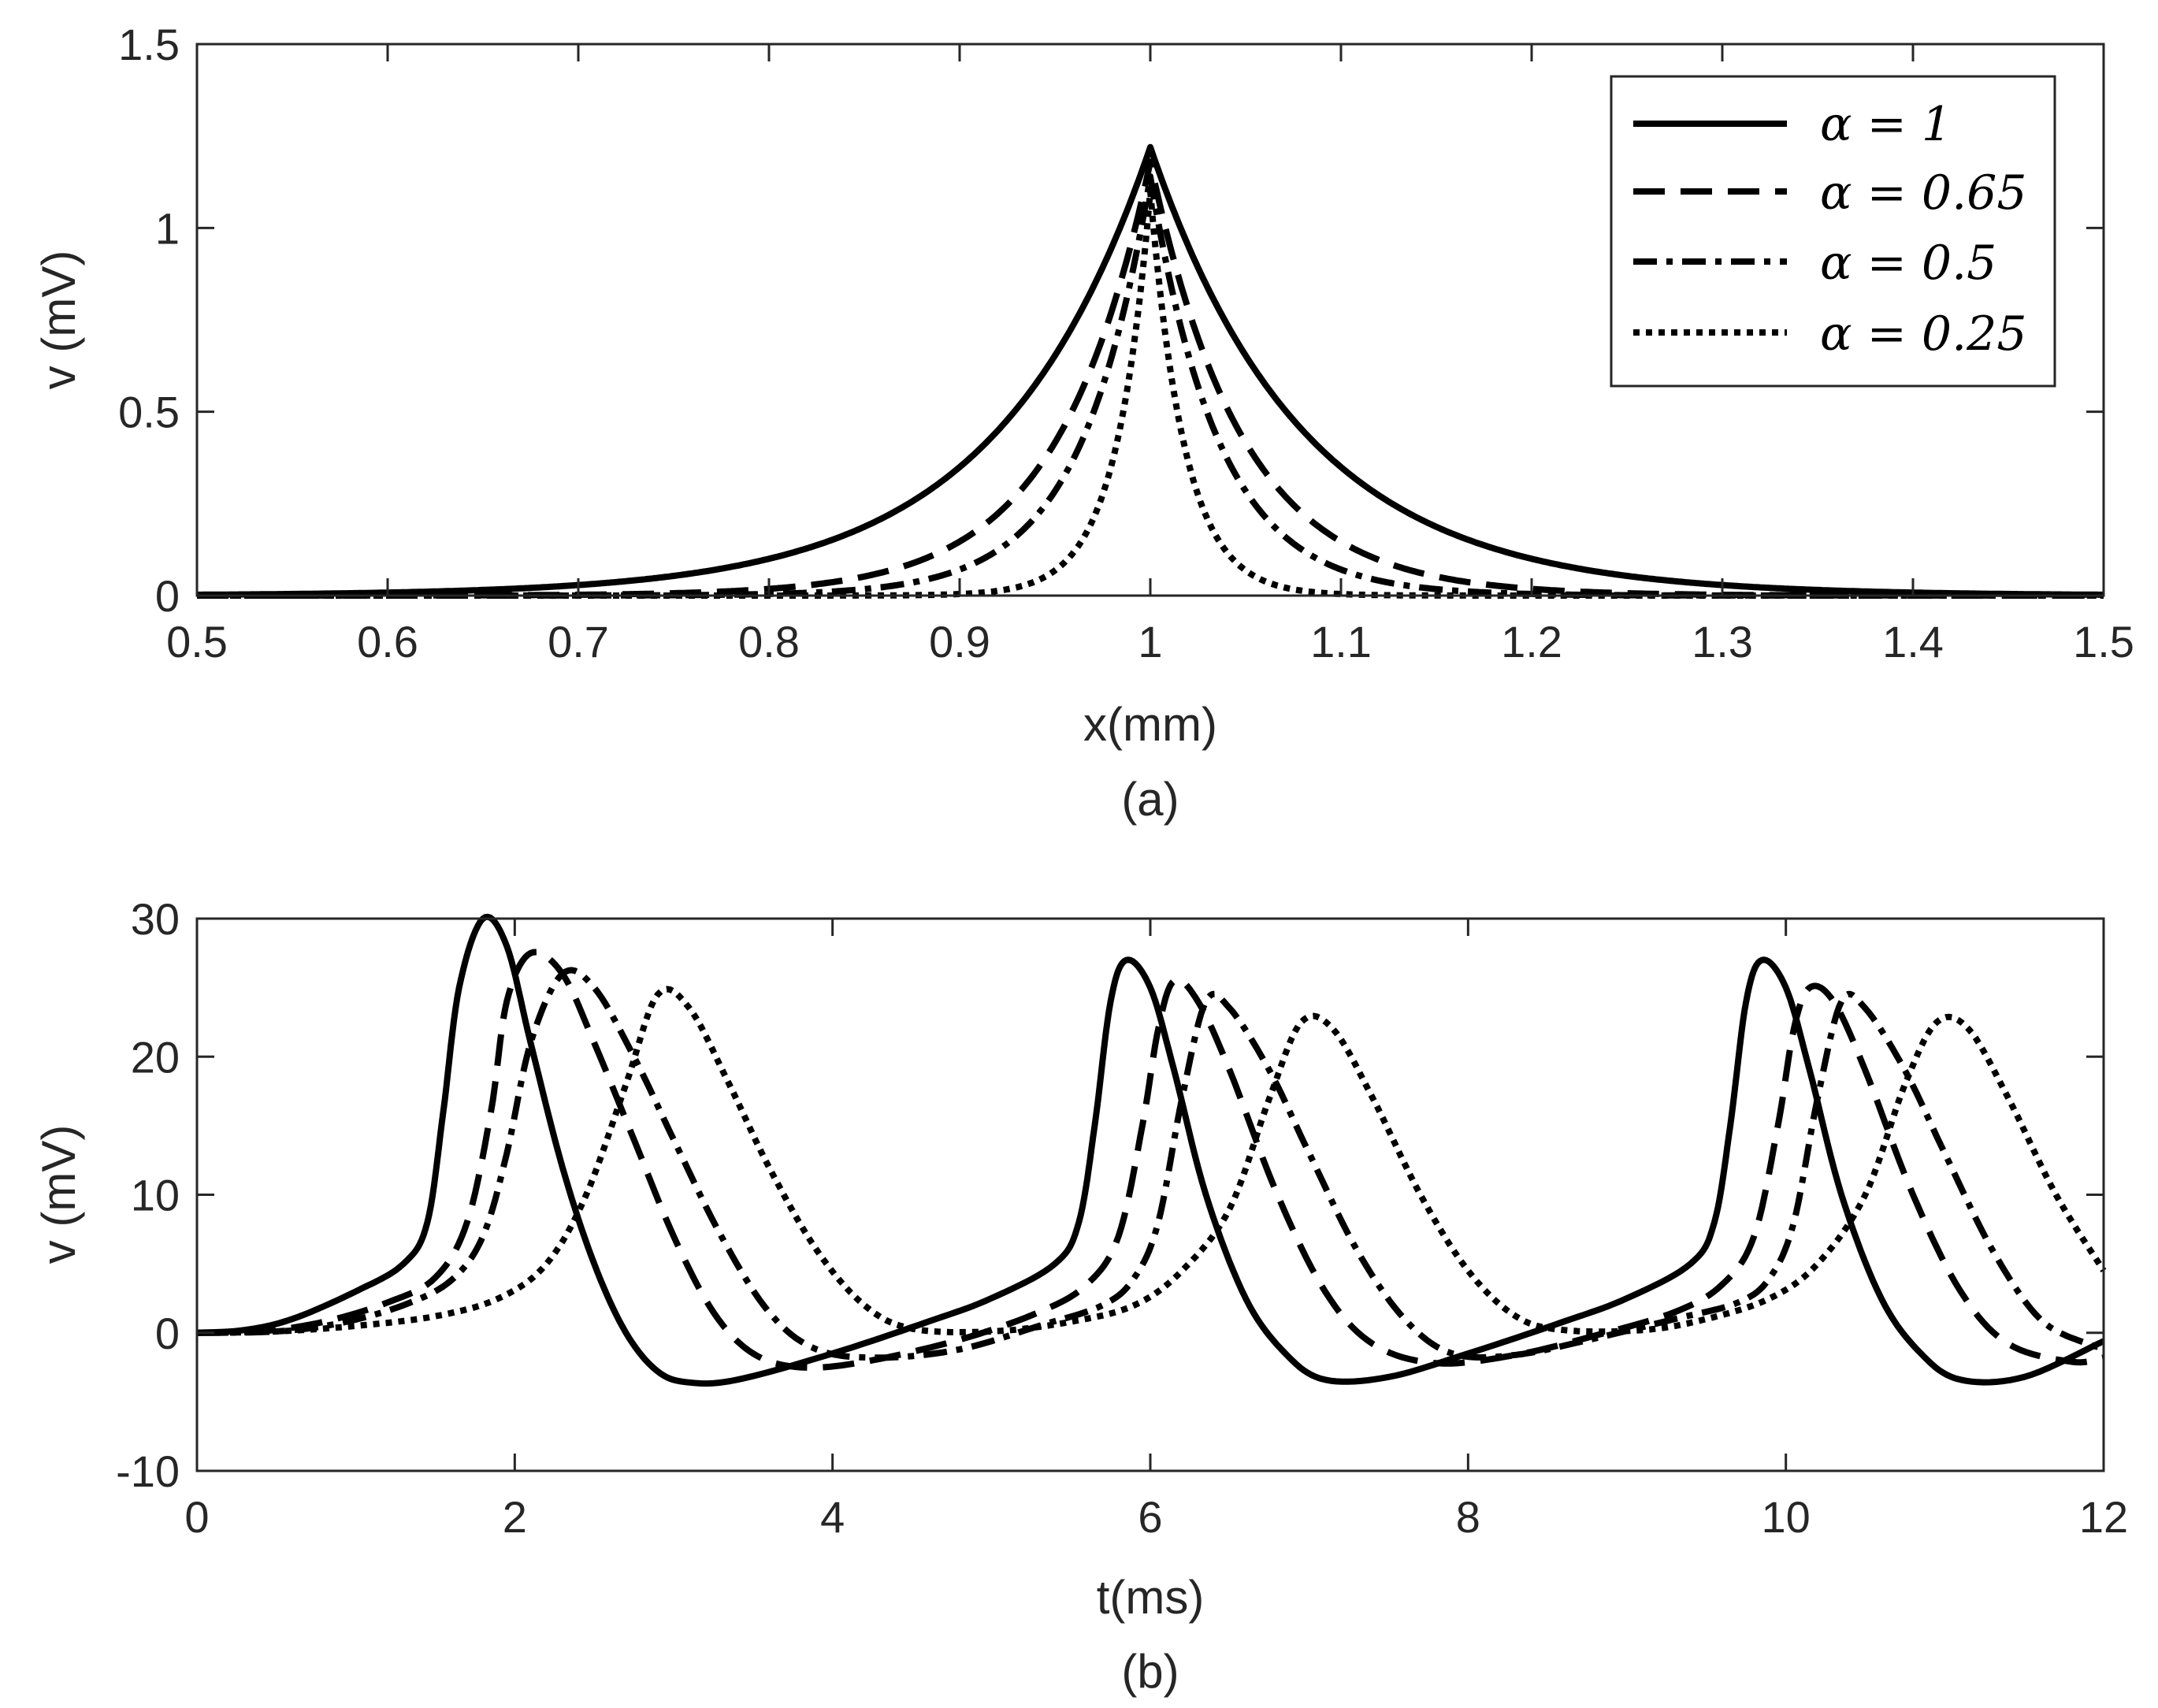  What do you see at coordinates (1923, 193) in the screenshot?
I see `legend-label-2: α = 0.65` at bounding box center [1923, 193].